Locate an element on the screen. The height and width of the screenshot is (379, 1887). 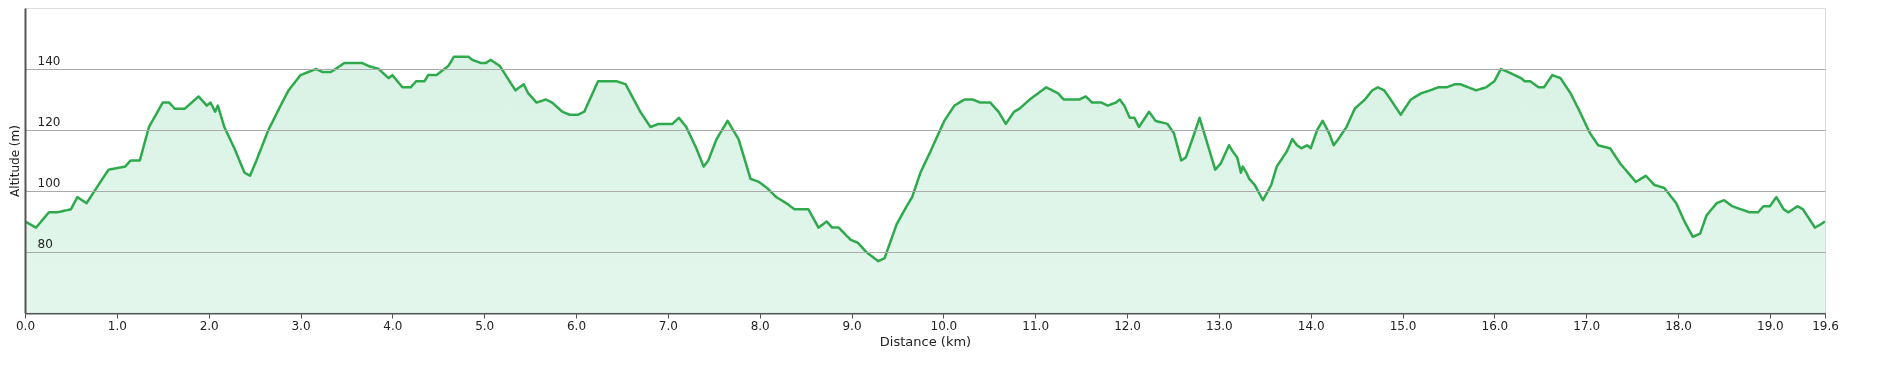
y-tick-label: 100 is located at coordinates (49, 182).